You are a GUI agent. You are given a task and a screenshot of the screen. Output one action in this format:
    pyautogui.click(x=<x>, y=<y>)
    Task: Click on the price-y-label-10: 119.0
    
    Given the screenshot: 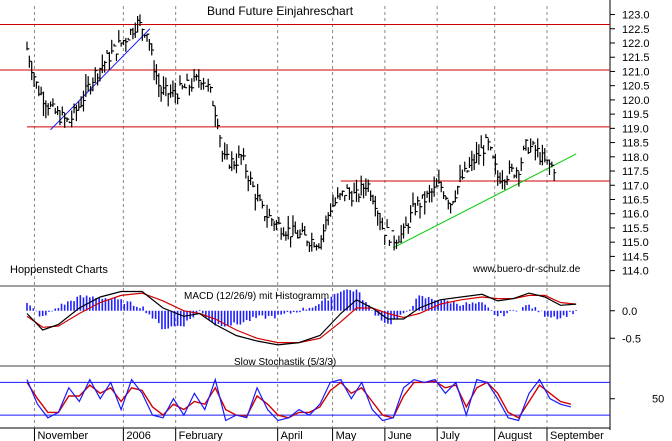 What is the action you would take?
    pyautogui.click(x=635, y=129)
    